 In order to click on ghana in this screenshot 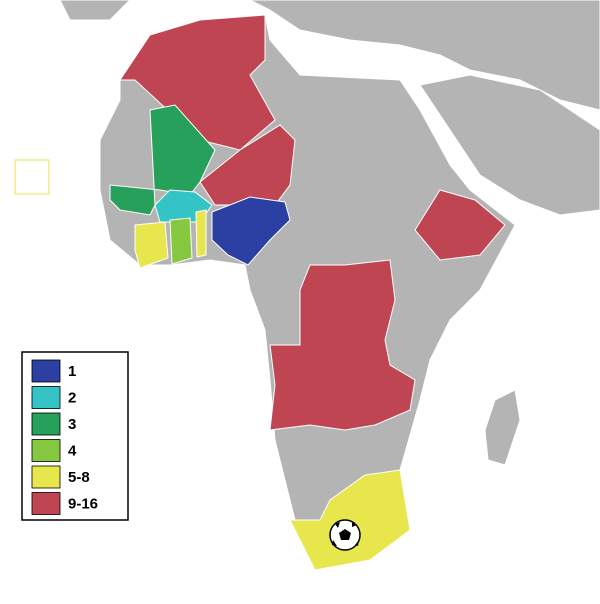, I will do `click(181, 241)`.